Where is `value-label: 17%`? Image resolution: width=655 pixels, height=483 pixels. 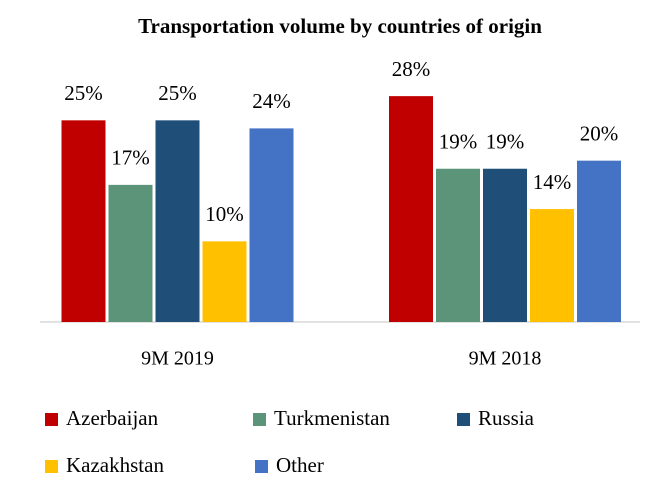
value-label: 17% is located at coordinates (130, 158).